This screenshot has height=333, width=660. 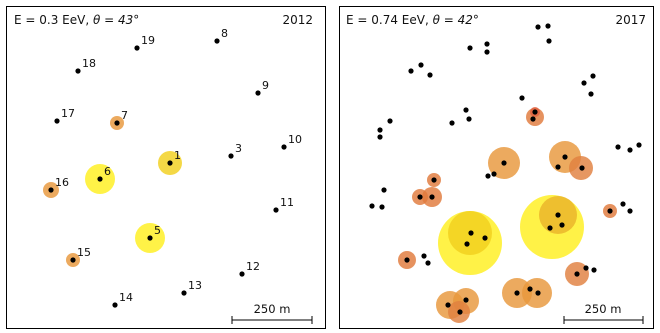 What do you see at coordinates (51, 20) in the screenshot?
I see `header-energy: E = 0.3 EeV,` at bounding box center [51, 20].